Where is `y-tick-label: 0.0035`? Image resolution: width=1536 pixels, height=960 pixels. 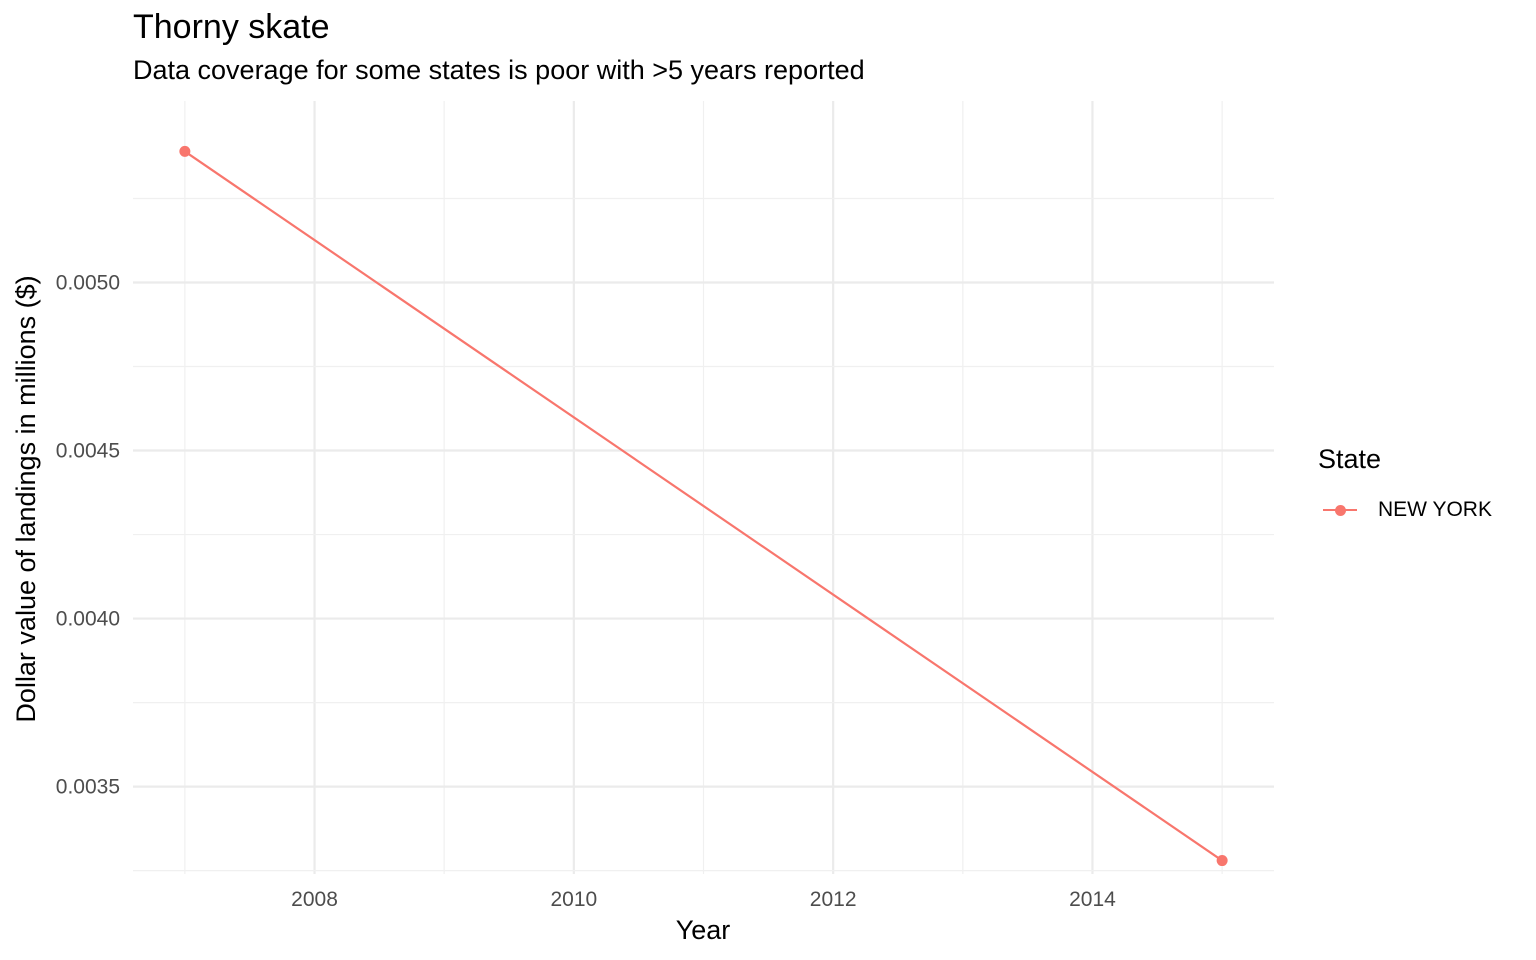 y-tick-label: 0.0035 is located at coordinates (88, 787).